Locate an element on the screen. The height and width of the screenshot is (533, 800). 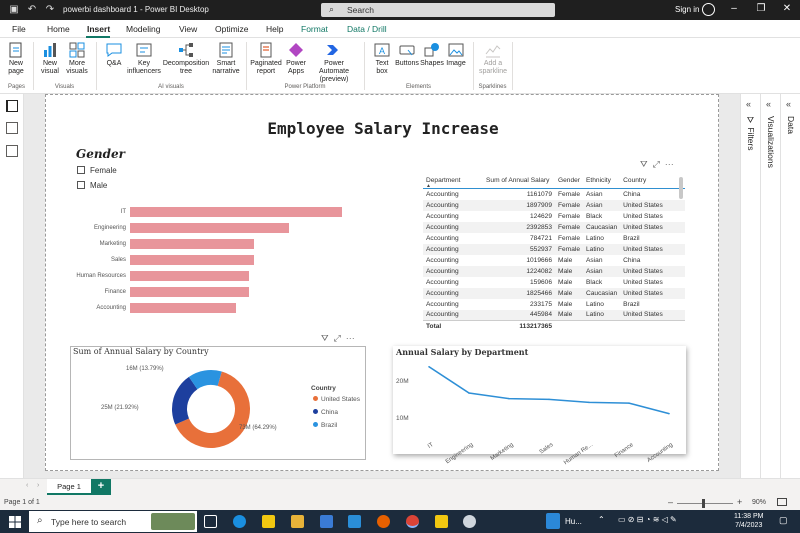
chrome-icon is located at coordinates (412, 521).